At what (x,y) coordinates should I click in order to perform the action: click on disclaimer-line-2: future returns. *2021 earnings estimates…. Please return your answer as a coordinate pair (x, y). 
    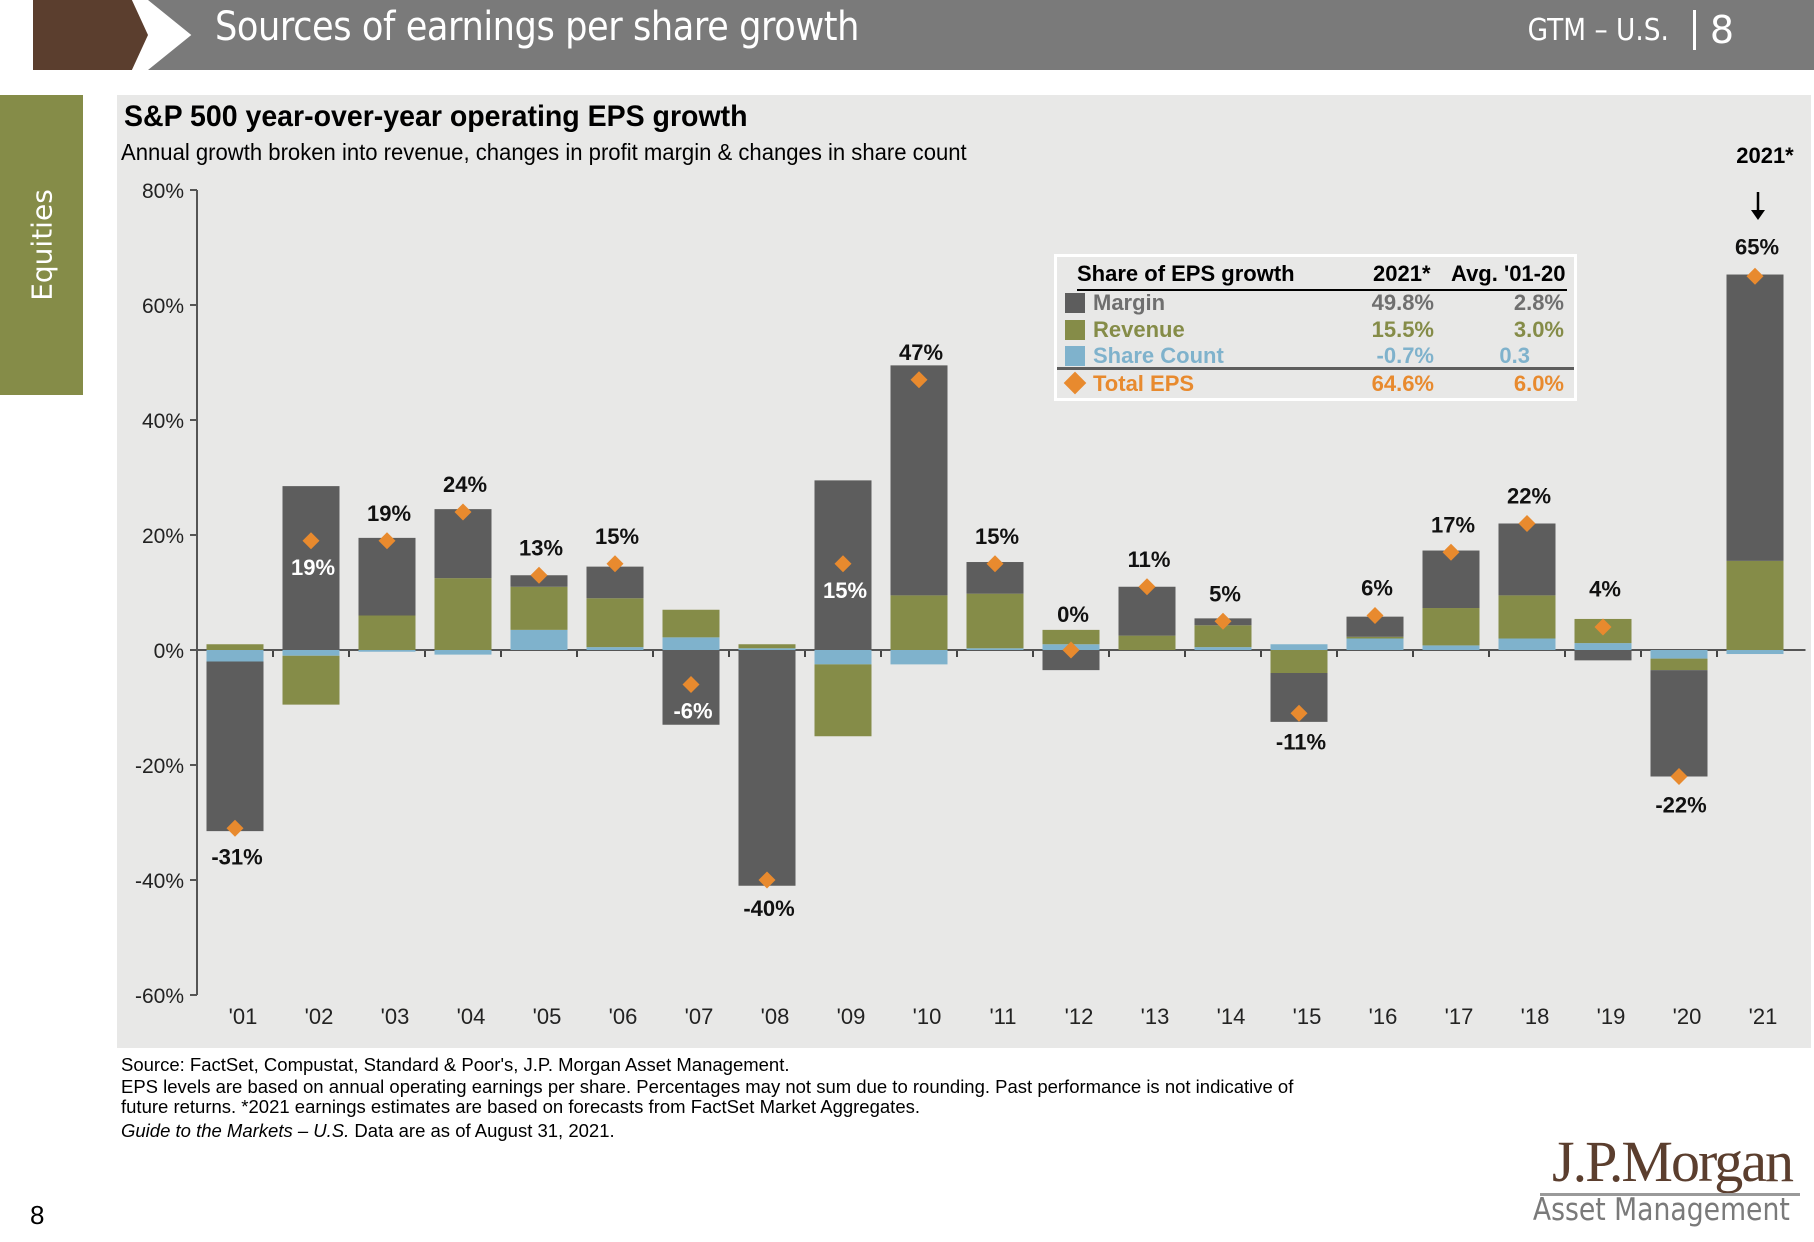
    Looking at the image, I should click on (520, 1106).